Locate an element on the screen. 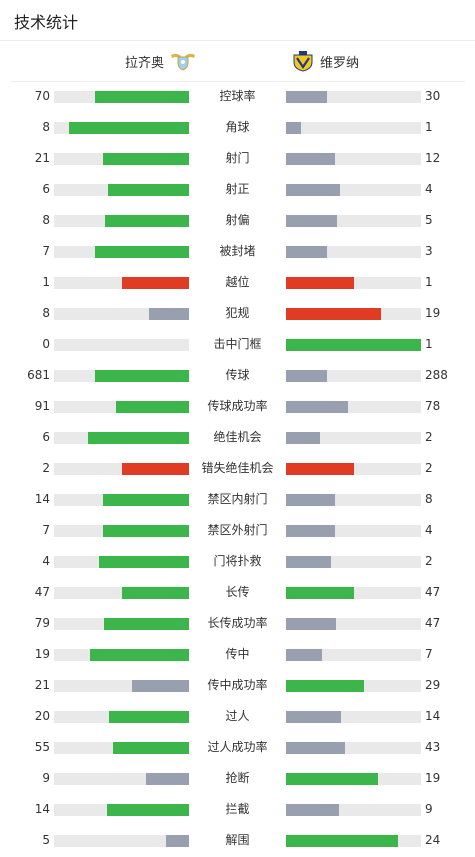  away-team-logo-icon is located at coordinates (303, 61).